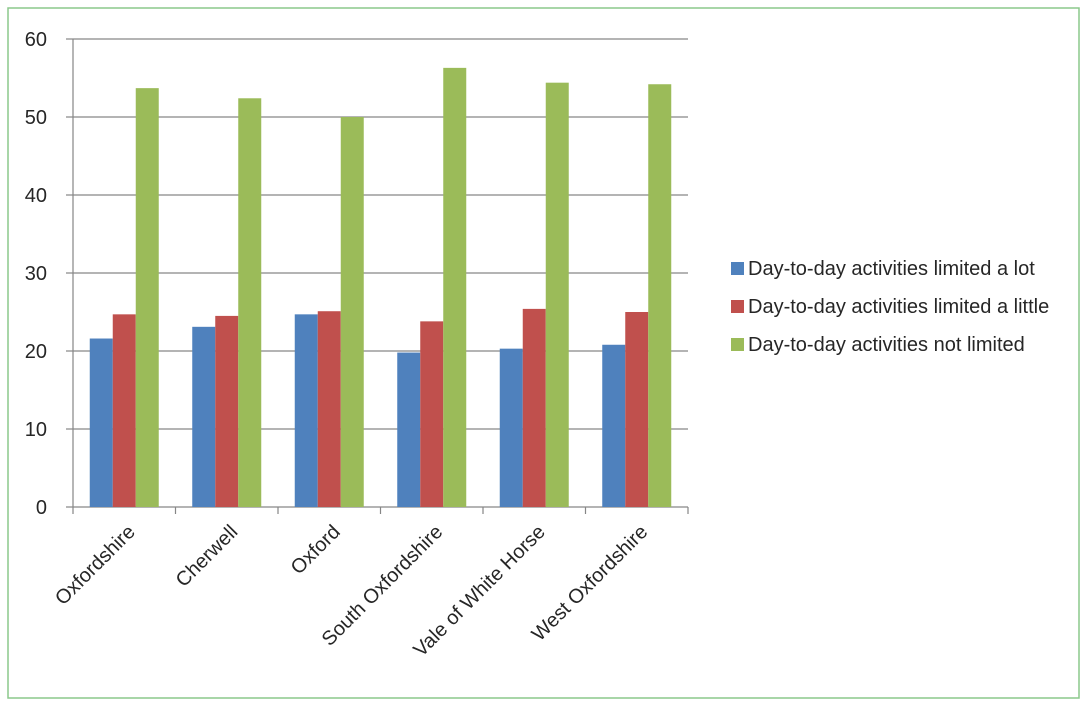 The width and height of the screenshot is (1087, 706). I want to click on legend-item: Day-to-day activities not limited, so click(903, 345).